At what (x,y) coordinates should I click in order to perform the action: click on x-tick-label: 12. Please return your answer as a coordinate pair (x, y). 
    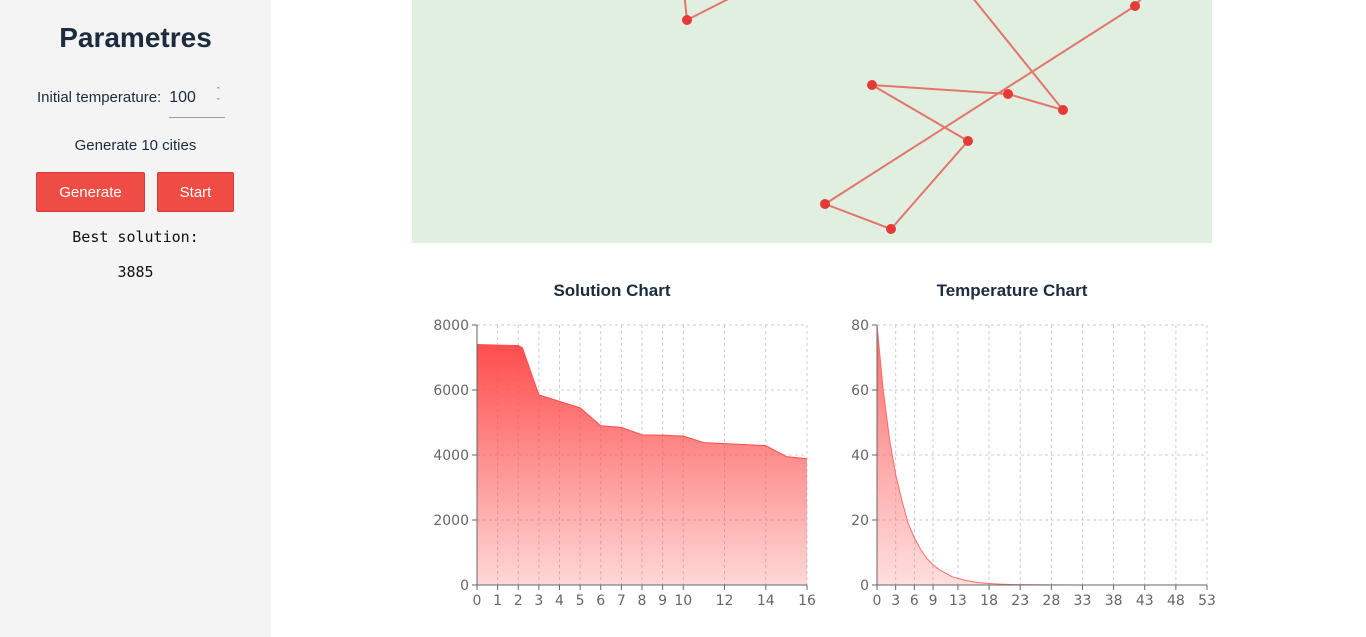
    Looking at the image, I should click on (725, 601).